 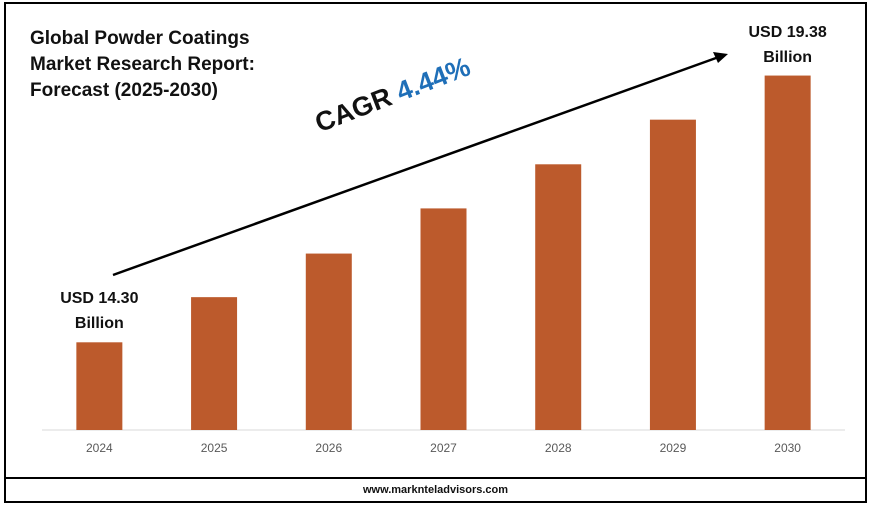 I want to click on x-tick-label: 2028, so click(x=558, y=448).